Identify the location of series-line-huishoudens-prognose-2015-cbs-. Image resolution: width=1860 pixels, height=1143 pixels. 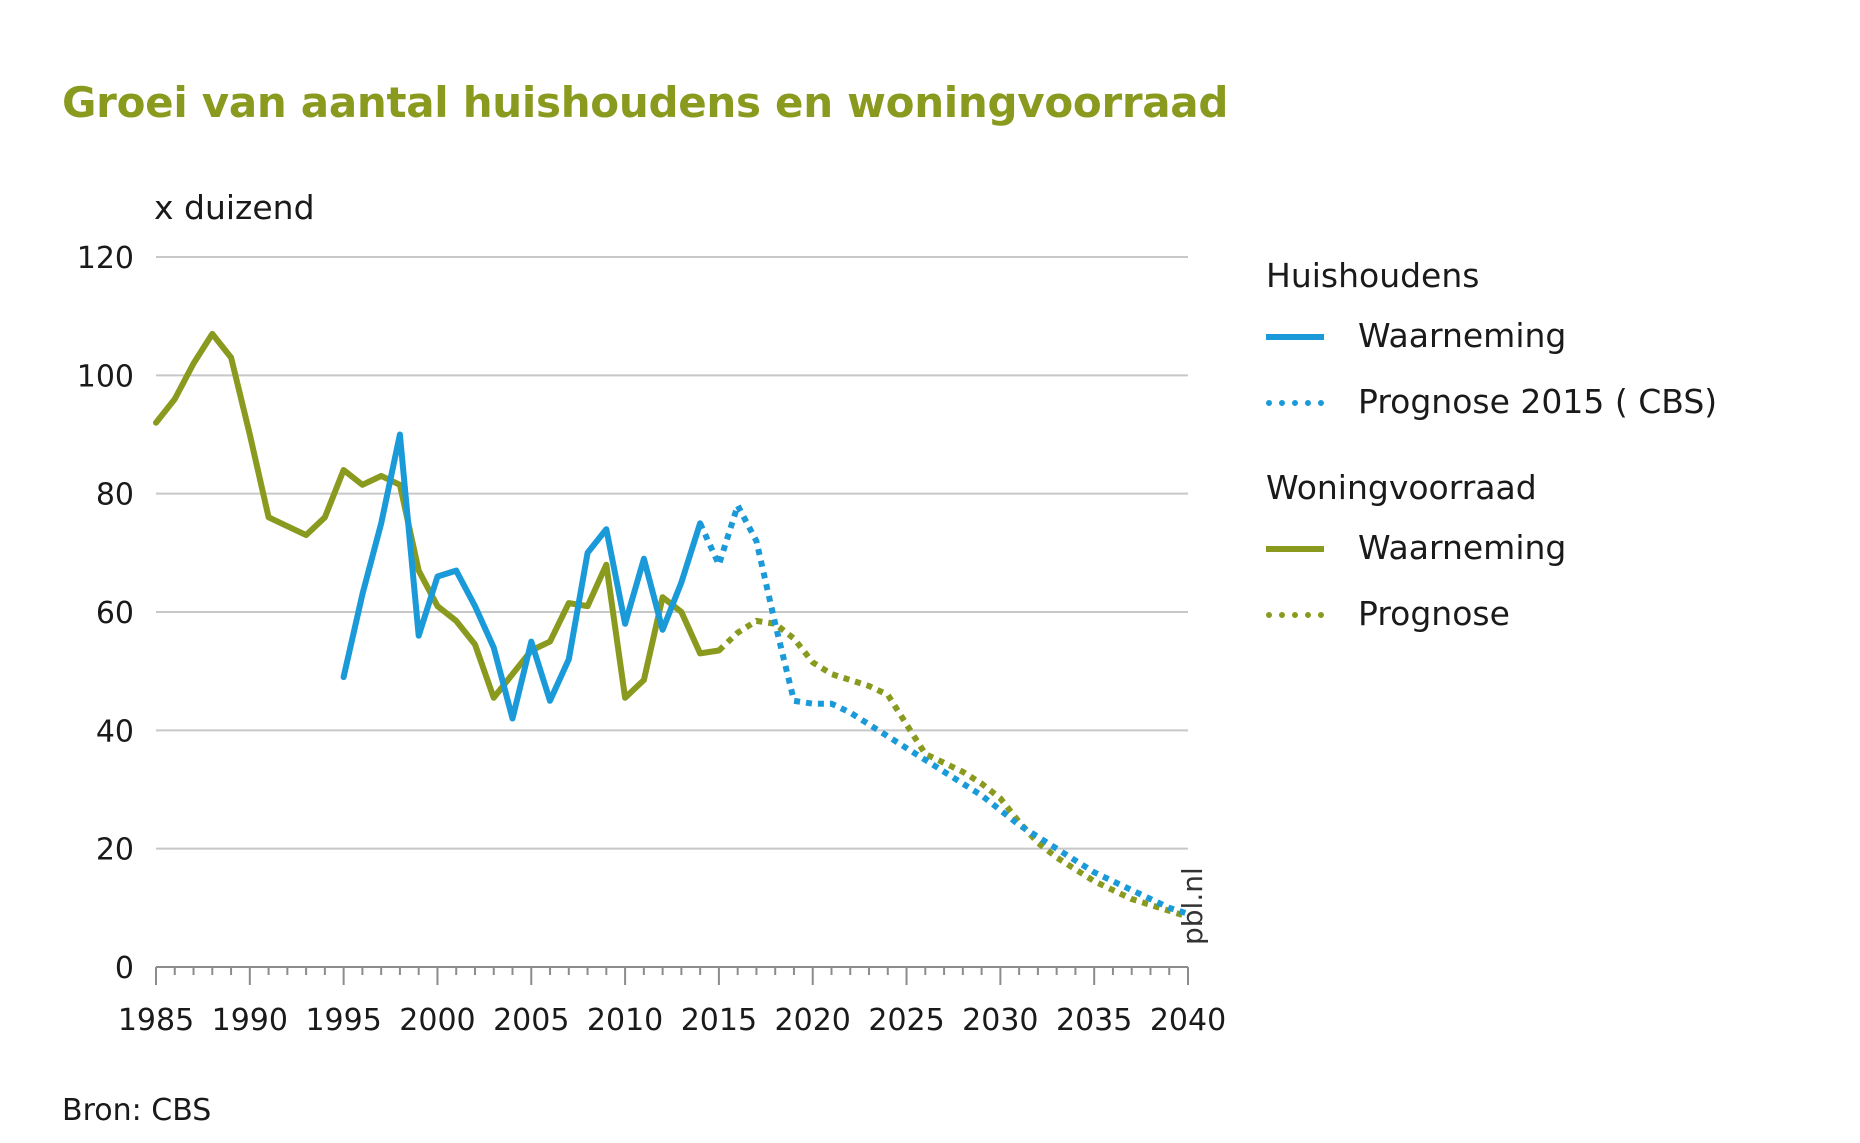
(943, 709).